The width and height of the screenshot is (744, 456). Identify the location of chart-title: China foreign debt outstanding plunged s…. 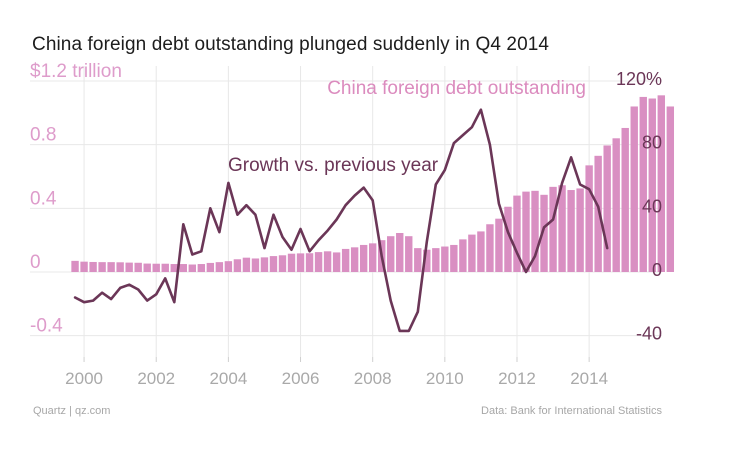
(291, 44).